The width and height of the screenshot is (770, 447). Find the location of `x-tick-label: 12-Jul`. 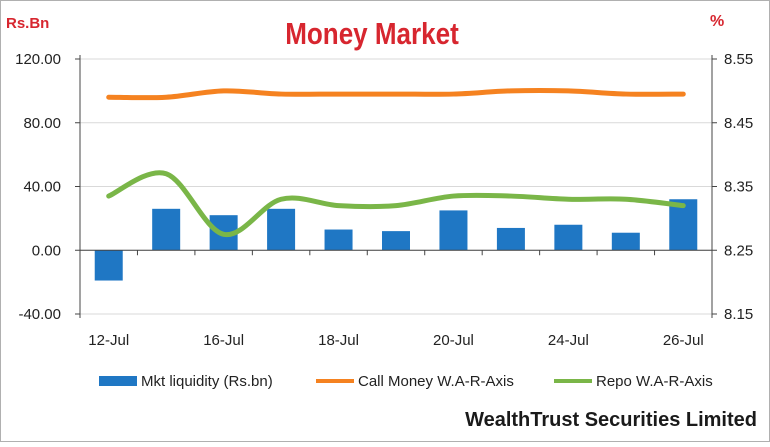

x-tick-label: 12-Jul is located at coordinates (108, 340).